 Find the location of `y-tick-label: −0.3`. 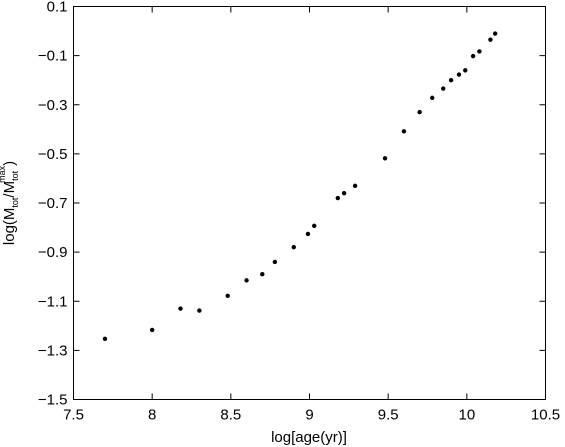

y-tick-label: −0.3 is located at coordinates (53, 105).